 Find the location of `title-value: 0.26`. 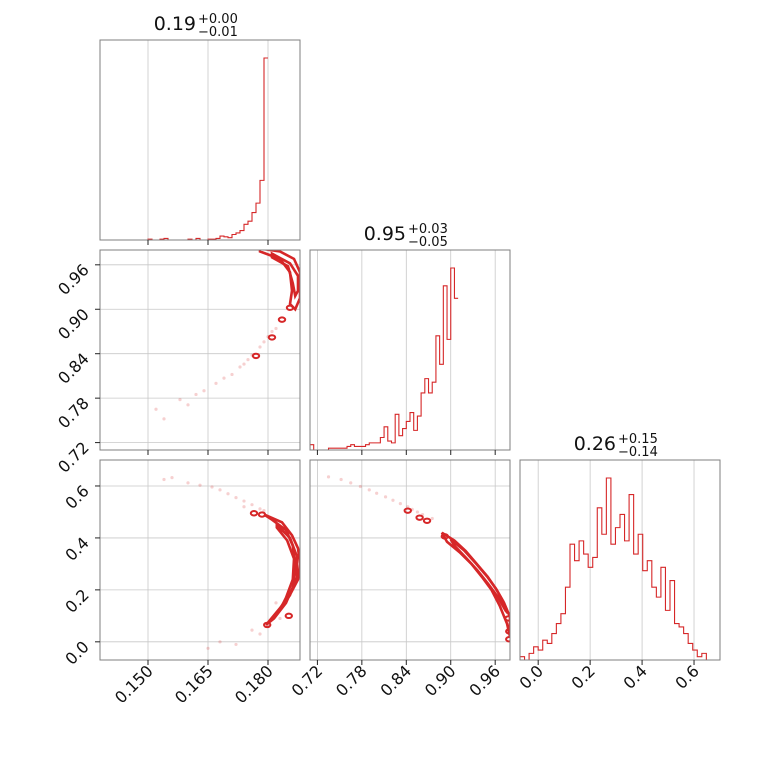

title-value: 0.26 is located at coordinates (595, 444).